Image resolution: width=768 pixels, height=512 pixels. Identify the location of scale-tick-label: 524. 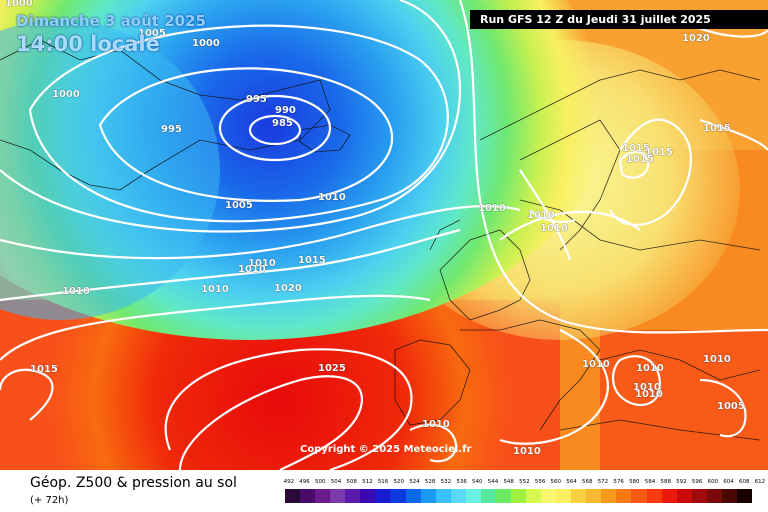
(414, 482).